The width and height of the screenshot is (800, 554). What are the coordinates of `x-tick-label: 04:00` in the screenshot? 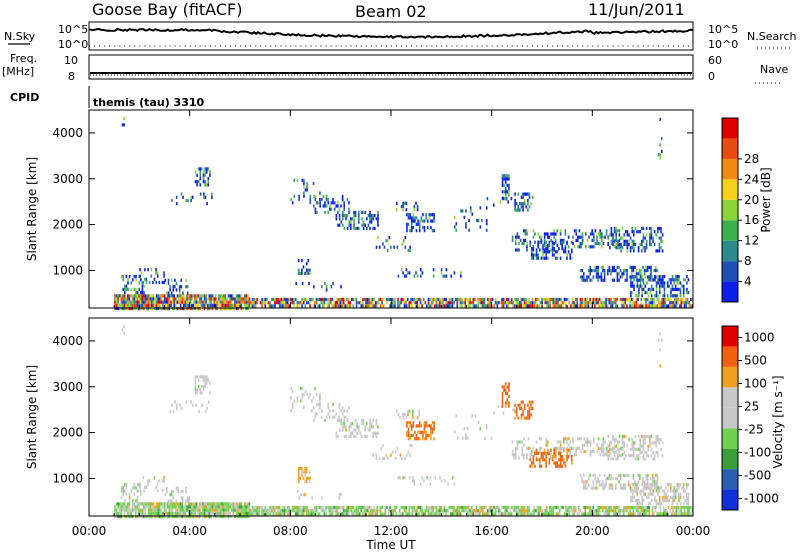 It's located at (189, 531).